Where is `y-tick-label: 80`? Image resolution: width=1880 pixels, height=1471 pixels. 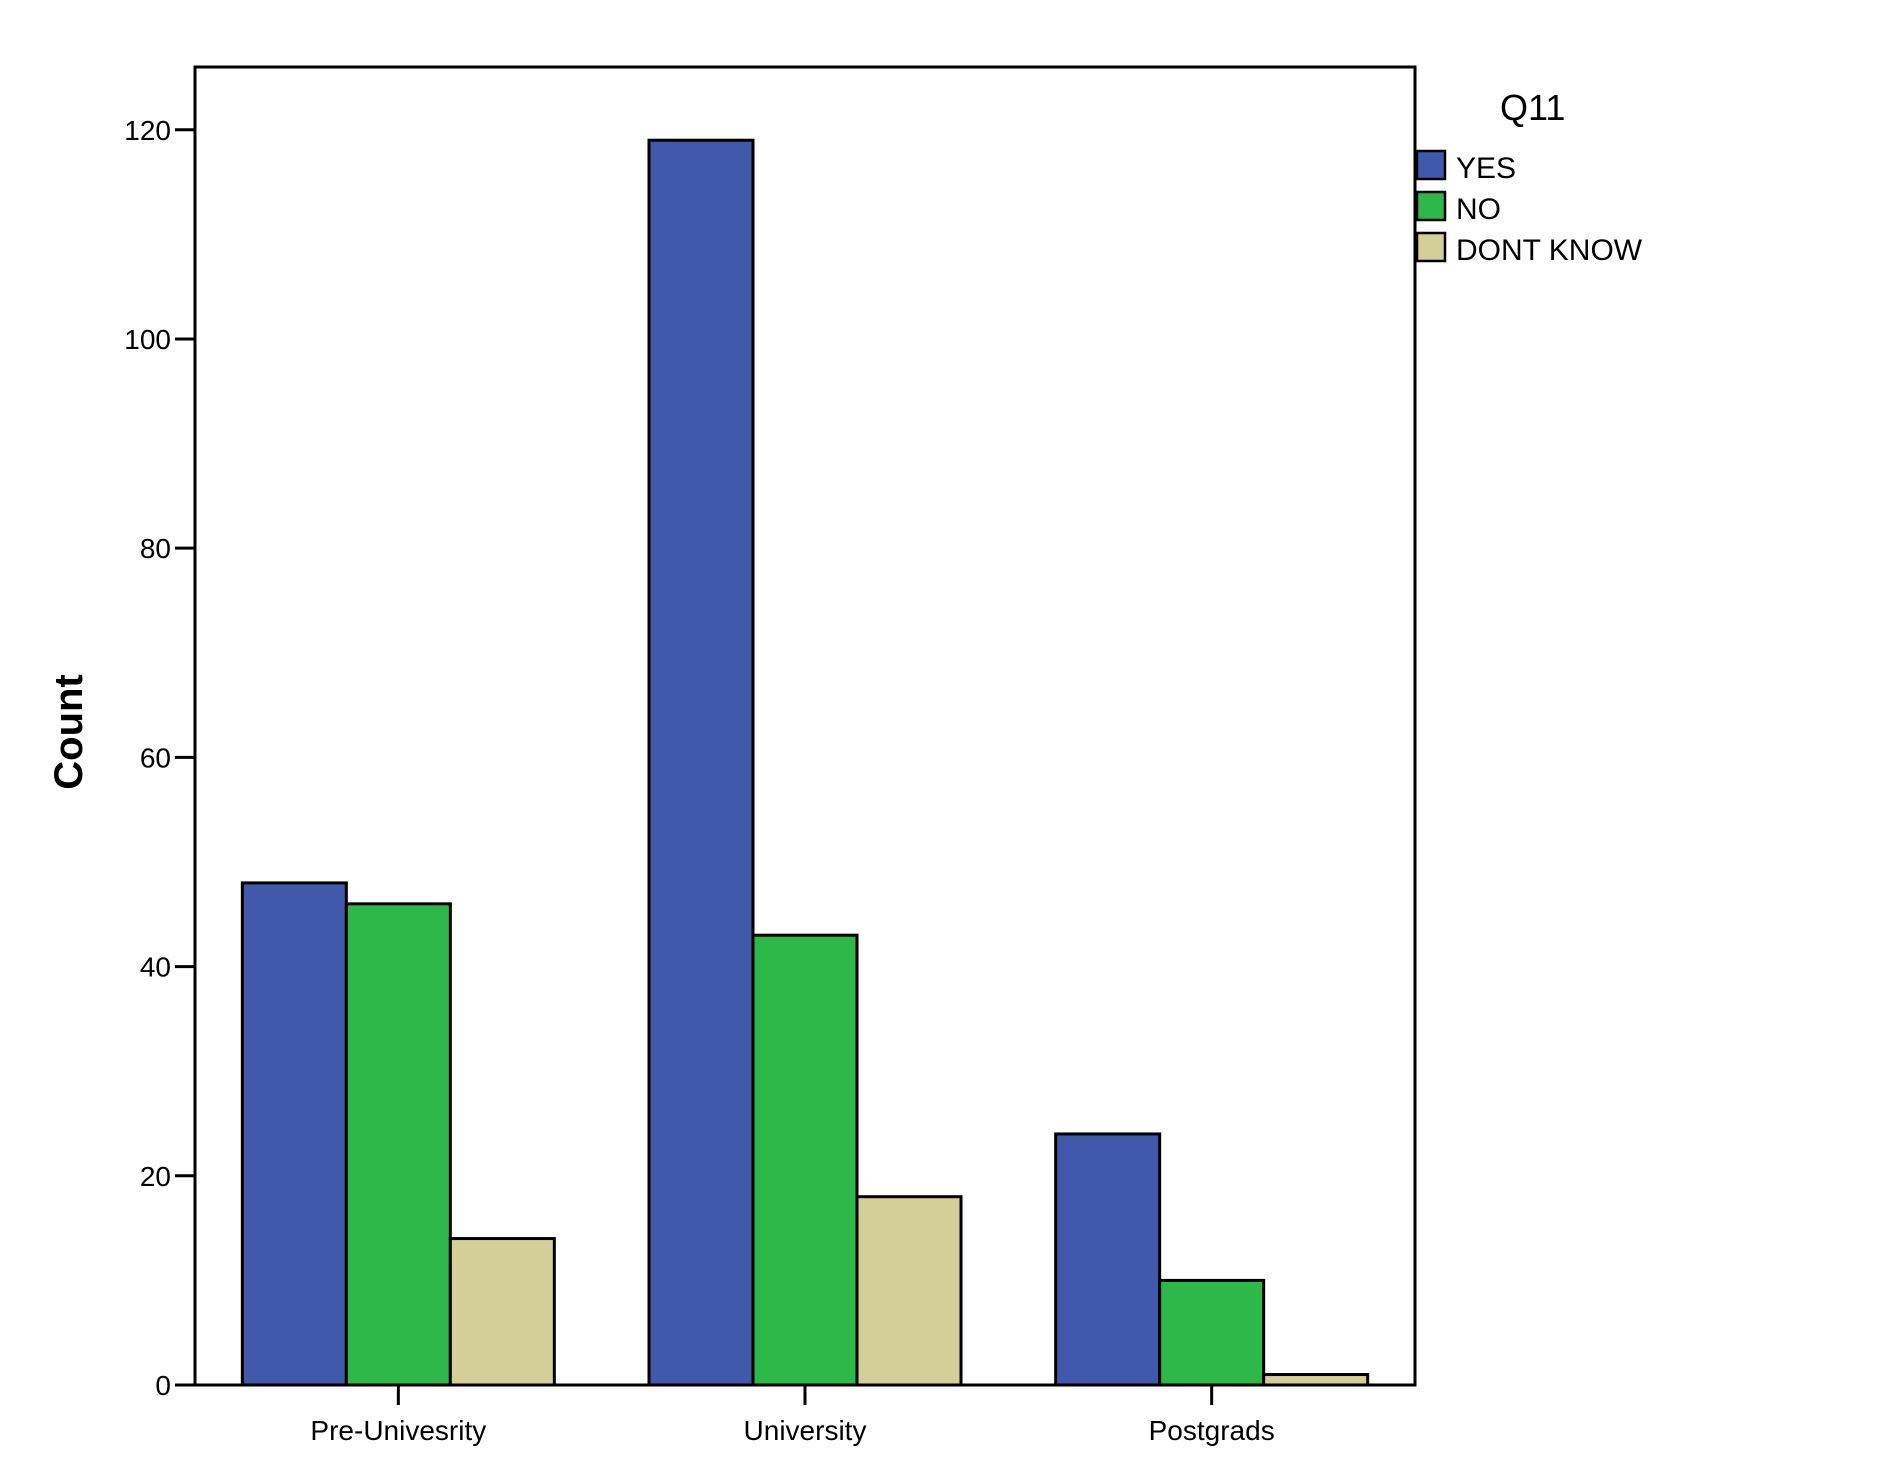 y-tick-label: 80 is located at coordinates (155, 548).